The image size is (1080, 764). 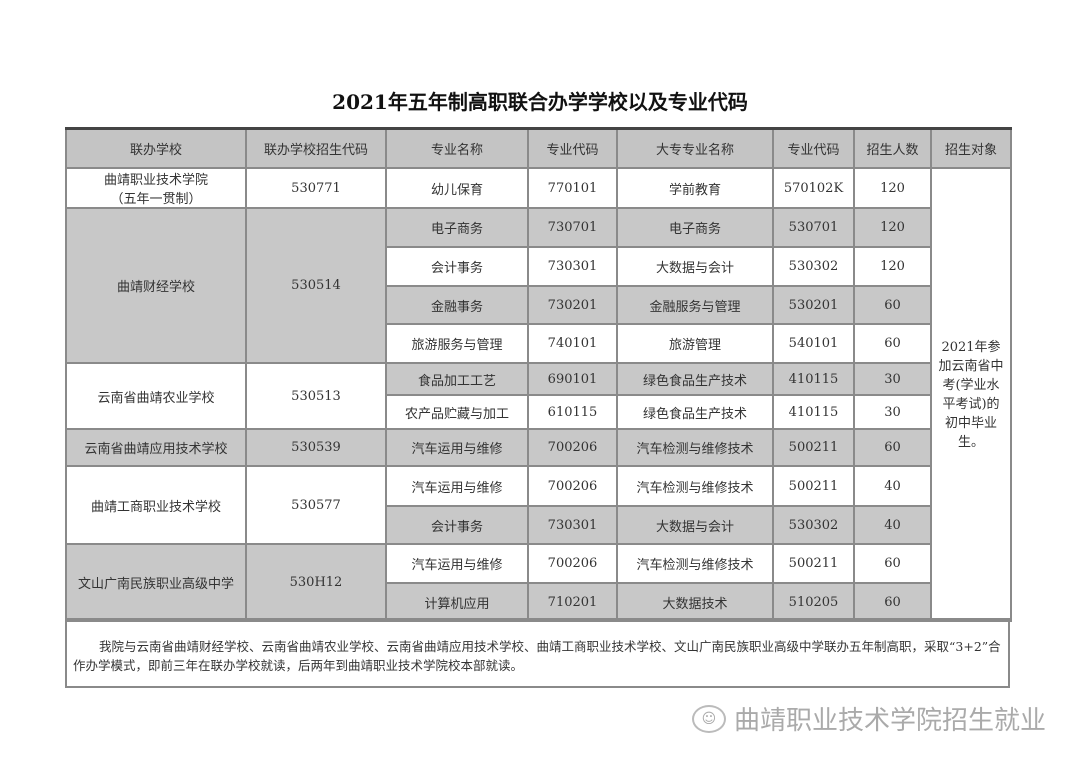 What do you see at coordinates (695, 148) in the screenshot?
I see `header-cell: 大专专业名称` at bounding box center [695, 148].